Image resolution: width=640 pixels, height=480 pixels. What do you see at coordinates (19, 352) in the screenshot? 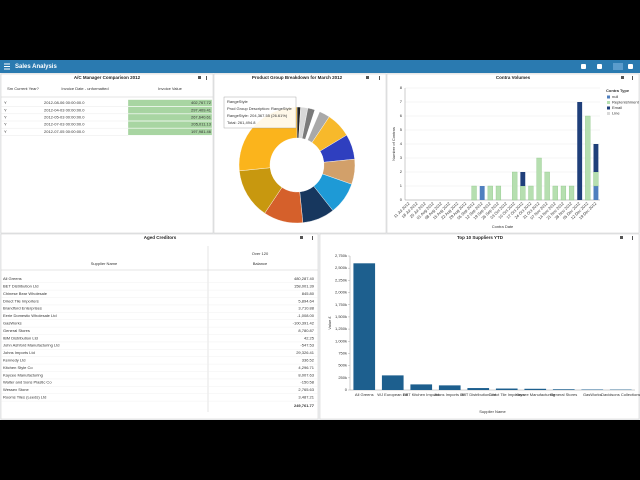
I see `table-cell: Johns Imports Ltd` at bounding box center [19, 352].